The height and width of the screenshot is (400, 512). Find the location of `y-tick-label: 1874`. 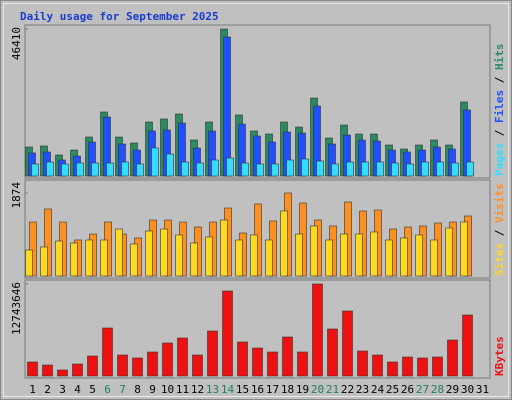

y-tick-label: 1874 is located at coordinates (16, 195).